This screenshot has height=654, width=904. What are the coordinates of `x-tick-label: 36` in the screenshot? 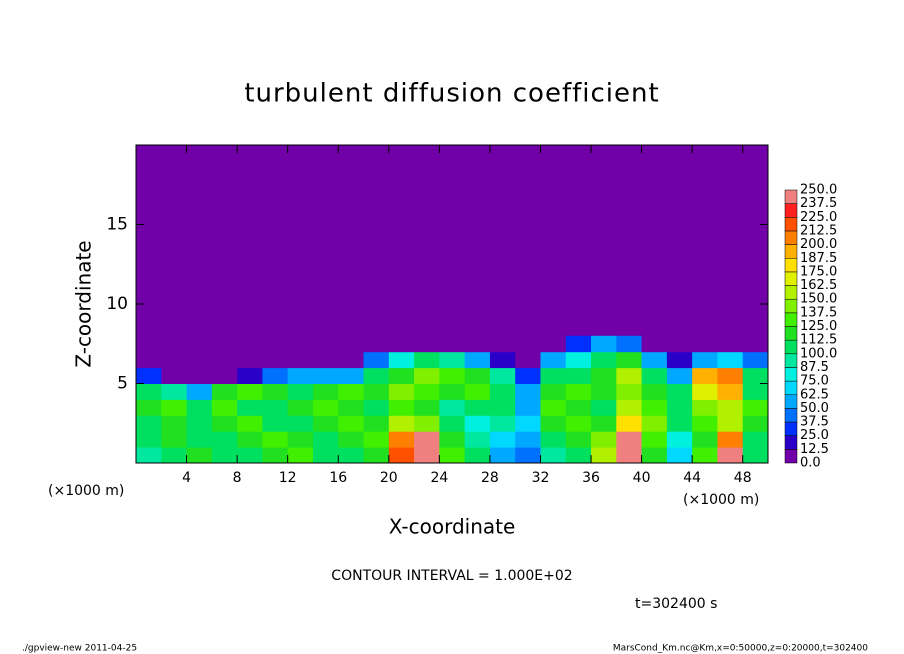 It's located at (591, 478).